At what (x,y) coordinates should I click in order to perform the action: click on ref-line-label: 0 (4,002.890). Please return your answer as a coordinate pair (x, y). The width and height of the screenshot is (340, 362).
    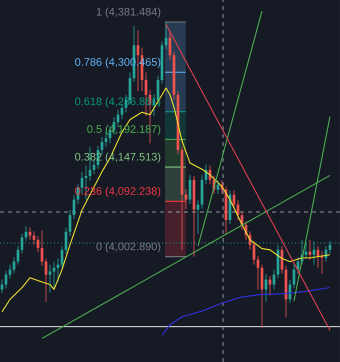
    Looking at the image, I should click on (128, 247).